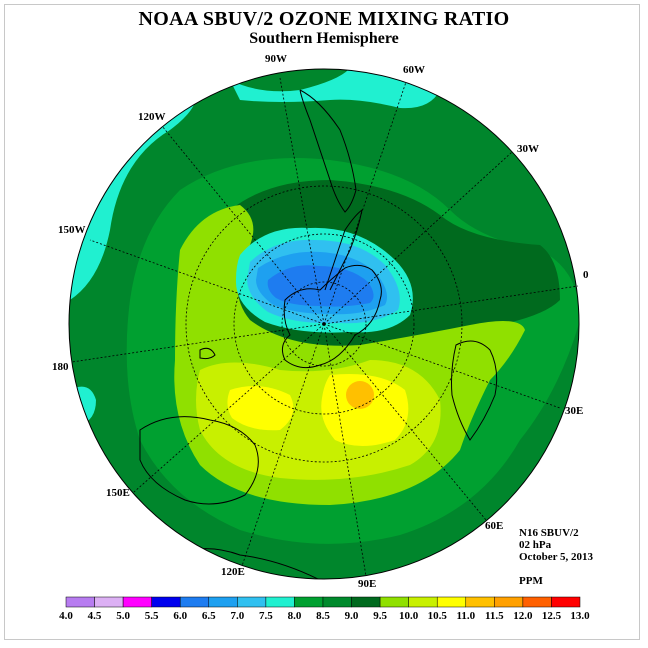 Image resolution: width=648 pixels, height=648 pixels. What do you see at coordinates (409, 616) in the screenshot?
I see `colorbar-tick-label: 10.0` at bounding box center [409, 616].